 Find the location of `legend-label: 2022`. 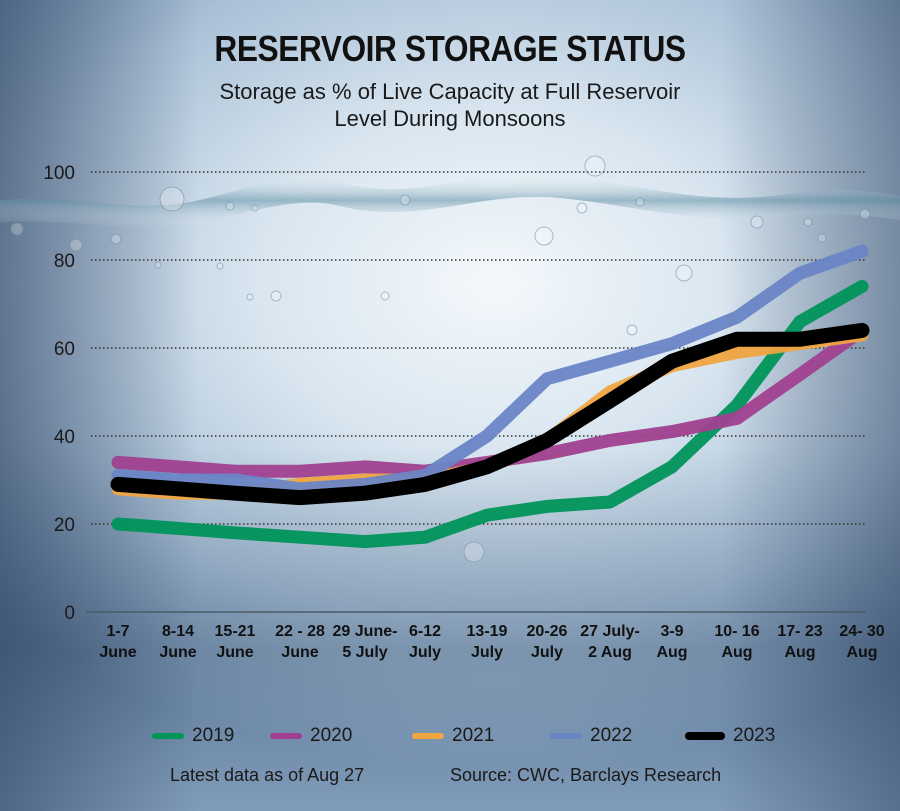

legend-label: 2022 is located at coordinates (611, 735).